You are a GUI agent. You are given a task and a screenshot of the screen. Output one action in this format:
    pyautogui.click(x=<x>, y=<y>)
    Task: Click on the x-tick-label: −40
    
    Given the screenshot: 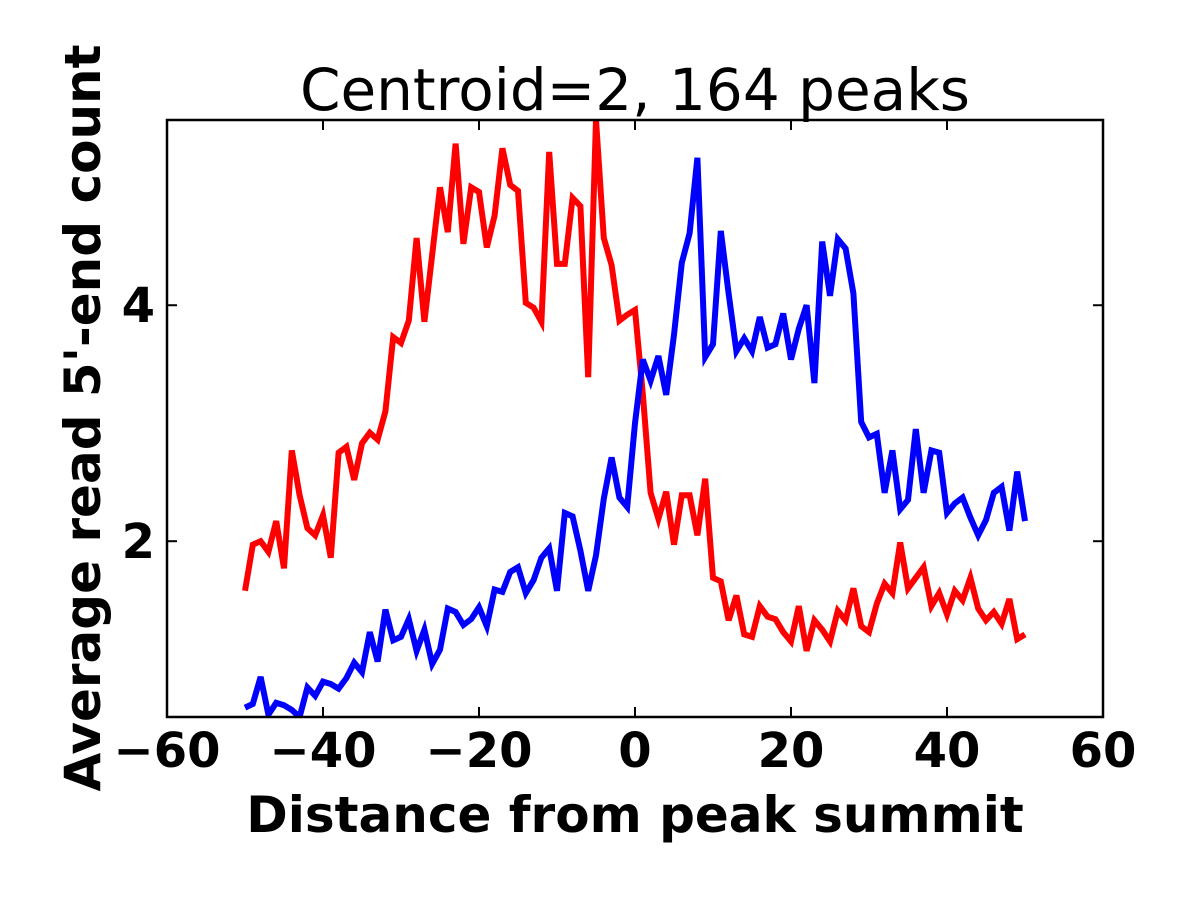 What is the action you would take?
    pyautogui.click(x=322, y=751)
    